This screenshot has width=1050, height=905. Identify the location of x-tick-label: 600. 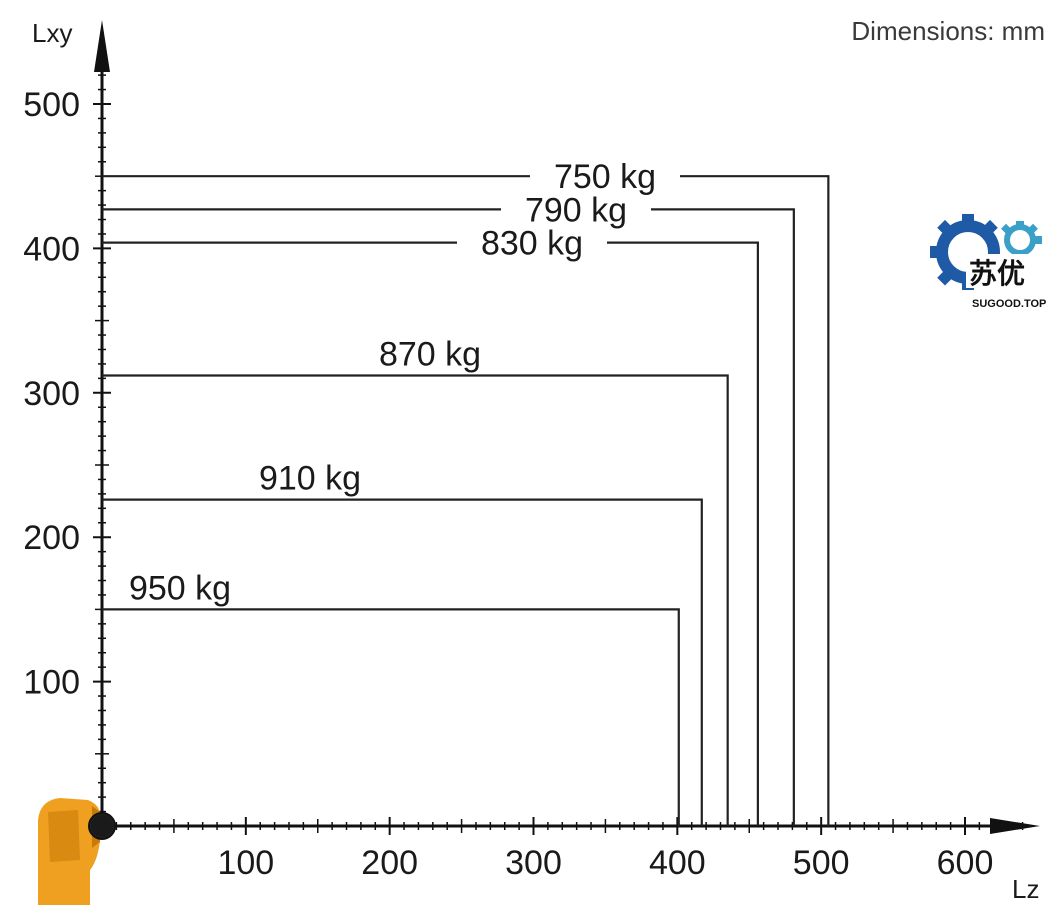
(965, 863).